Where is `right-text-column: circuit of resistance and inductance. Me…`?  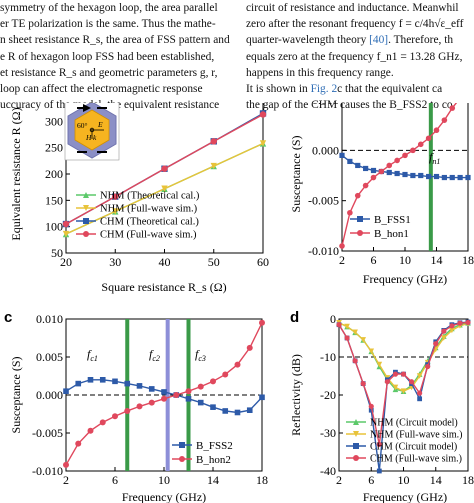 right-text-column: circuit of resistance and inductance. Me… is located at coordinates (360, 56).